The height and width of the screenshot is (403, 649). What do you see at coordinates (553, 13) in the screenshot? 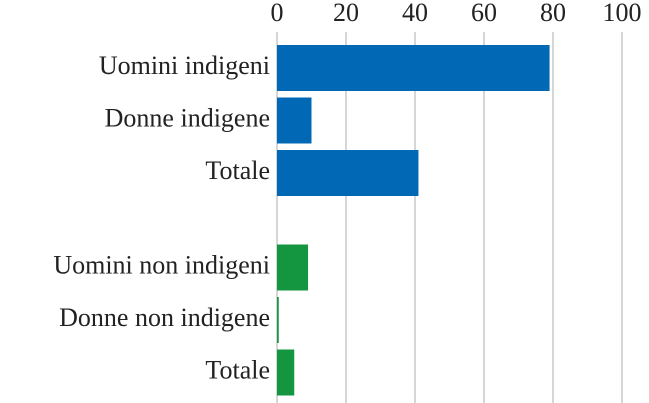
I see `x-tick-label: 80` at bounding box center [553, 13].